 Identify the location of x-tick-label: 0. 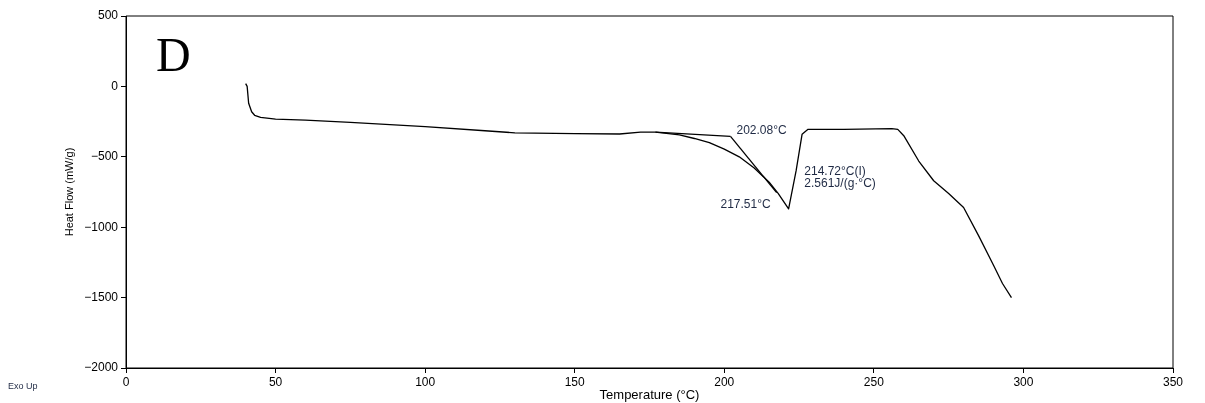
(126, 381).